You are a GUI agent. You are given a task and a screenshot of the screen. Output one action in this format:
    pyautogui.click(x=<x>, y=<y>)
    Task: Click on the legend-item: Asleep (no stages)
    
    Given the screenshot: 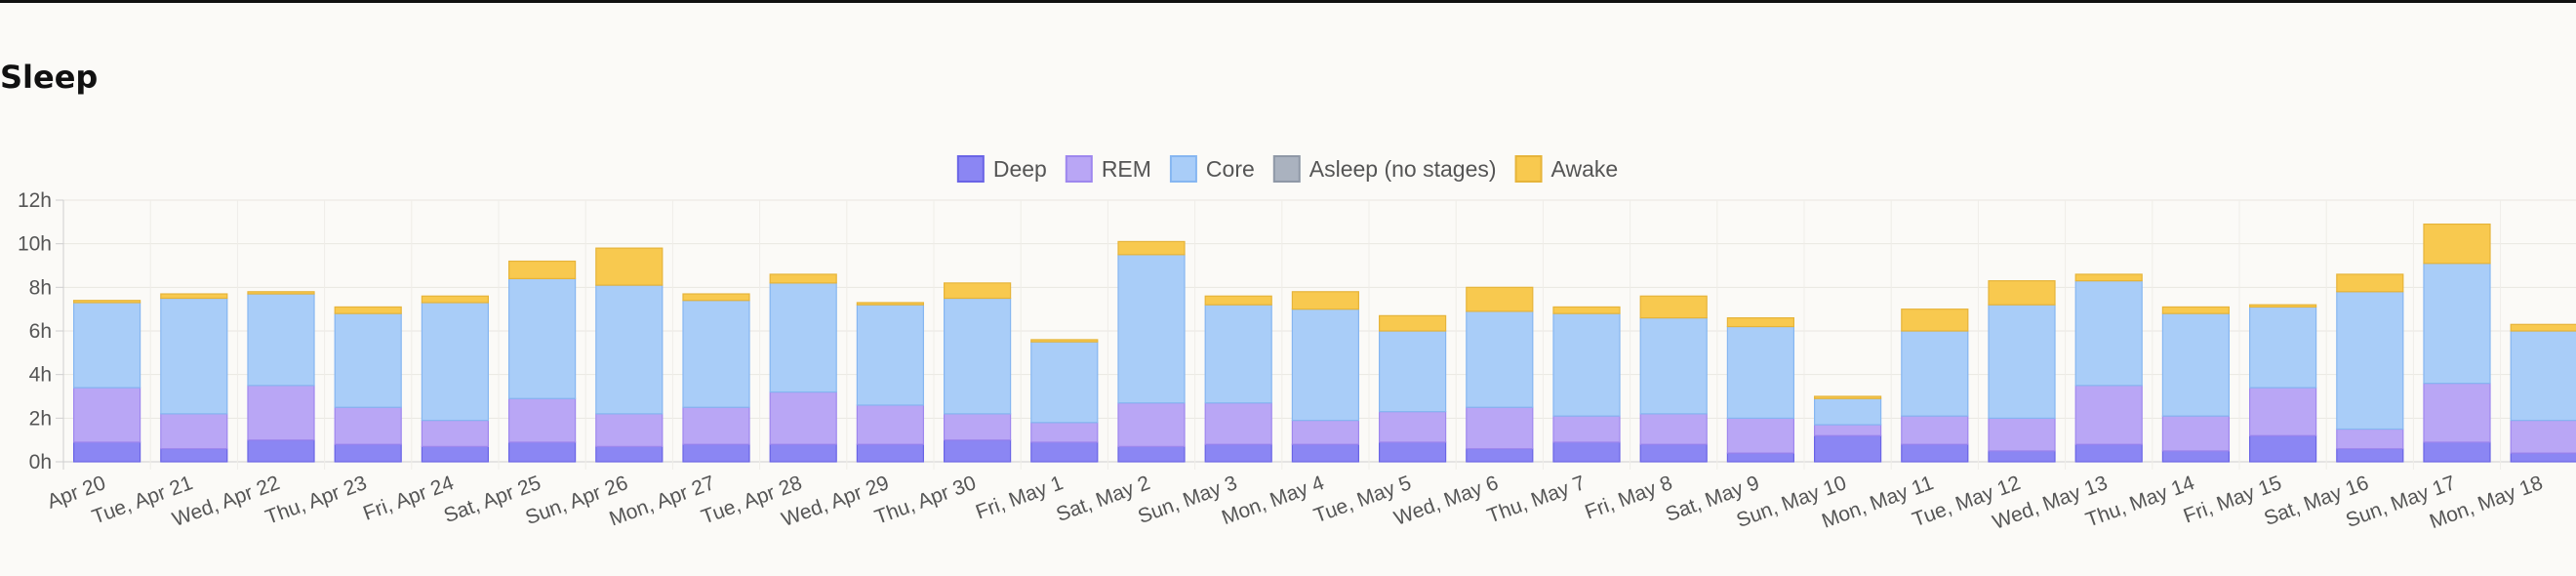 What is the action you would take?
    pyautogui.click(x=1384, y=169)
    